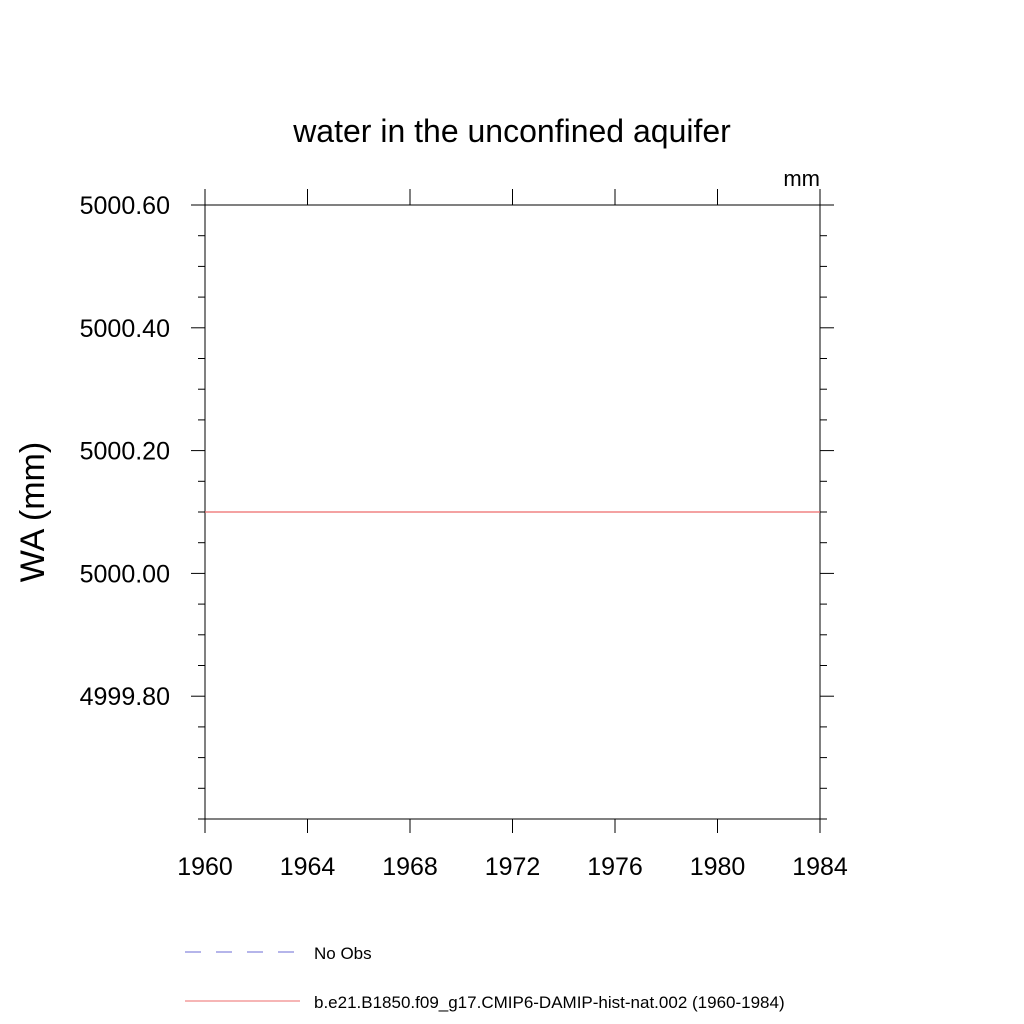 The image size is (1024, 1024). What do you see at coordinates (801, 178) in the screenshot?
I see `units-label: mm` at bounding box center [801, 178].